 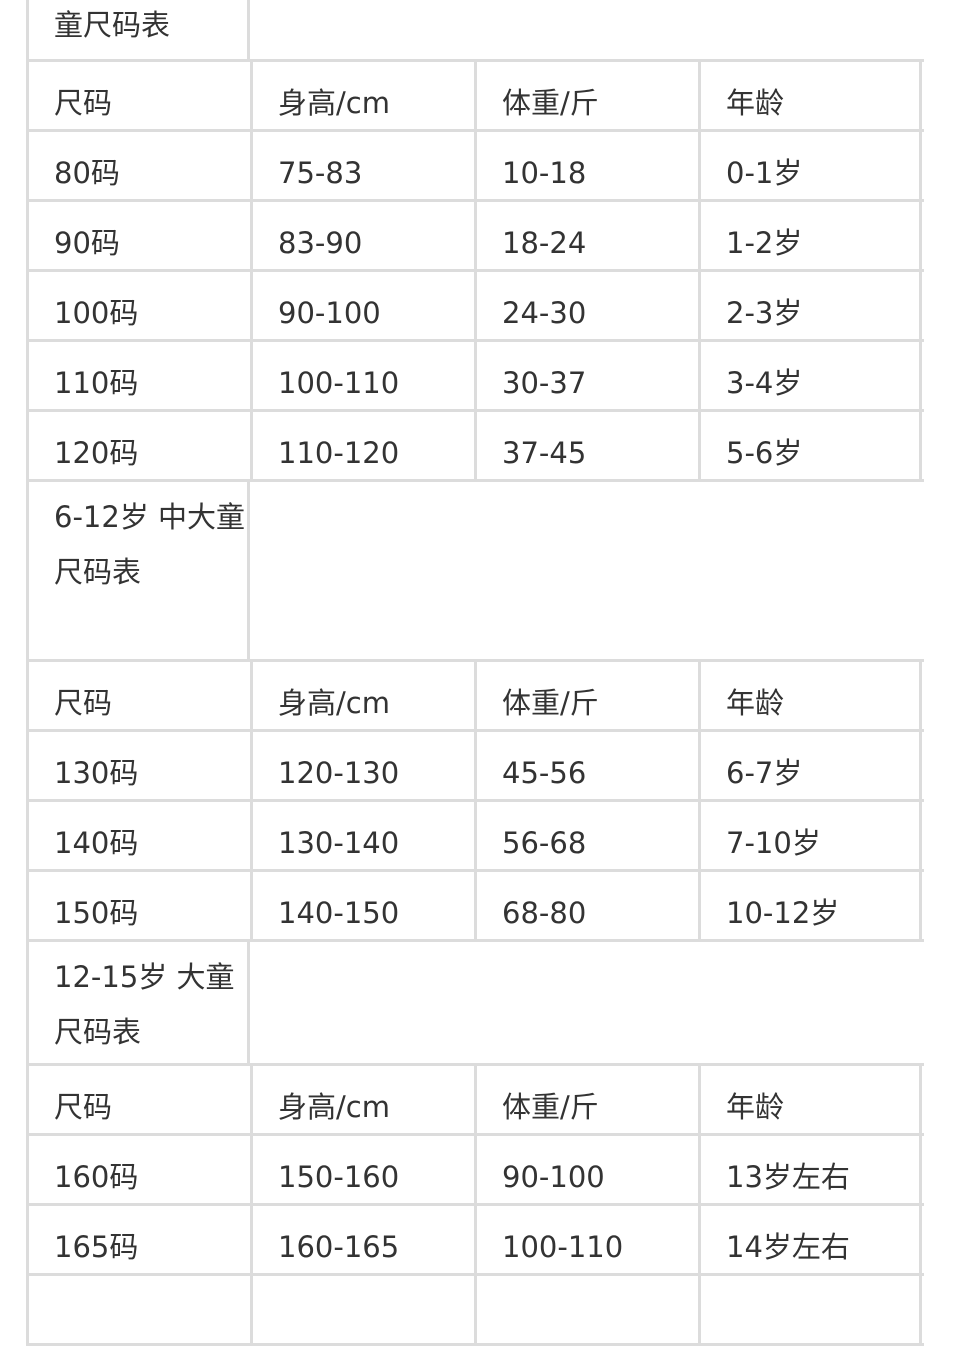 I want to click on table-cell: 10-12岁, so click(x=810, y=905).